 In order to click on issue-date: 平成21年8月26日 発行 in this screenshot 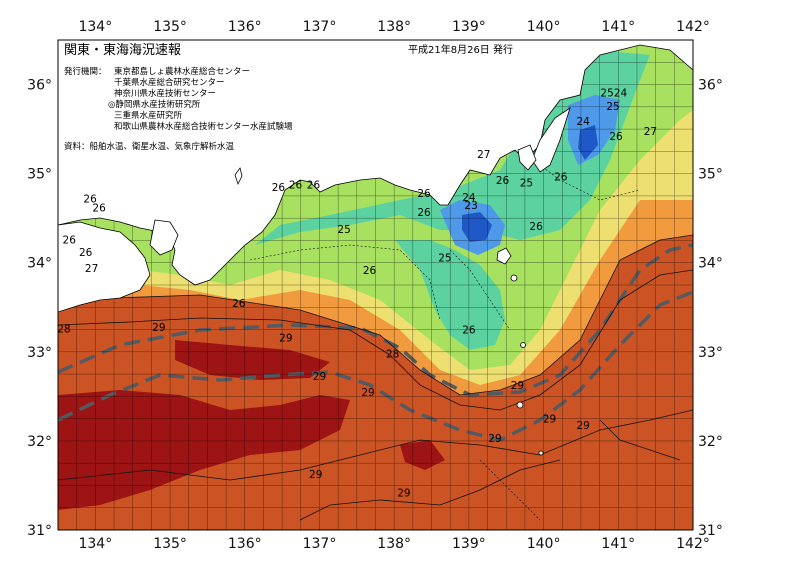, I will do `click(460, 49)`.